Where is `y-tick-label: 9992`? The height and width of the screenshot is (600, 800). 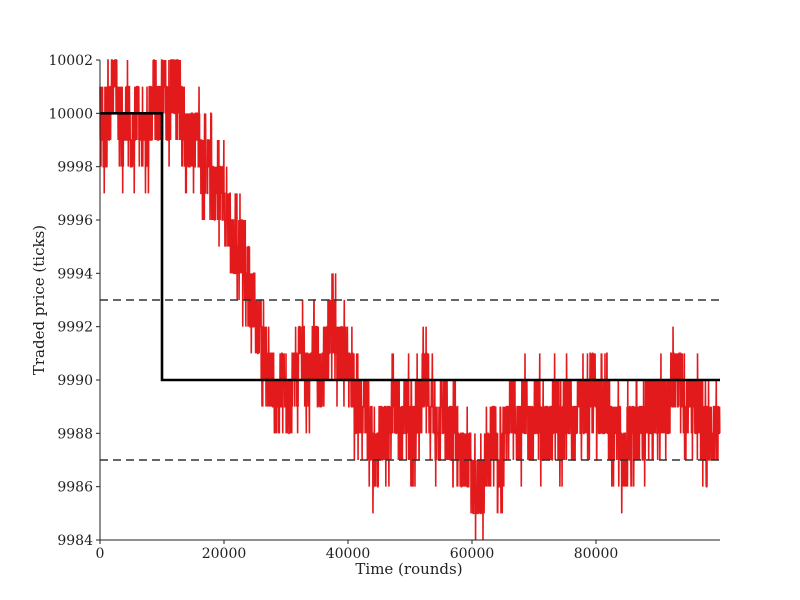 y-tick-label: 9992 is located at coordinates (75, 328).